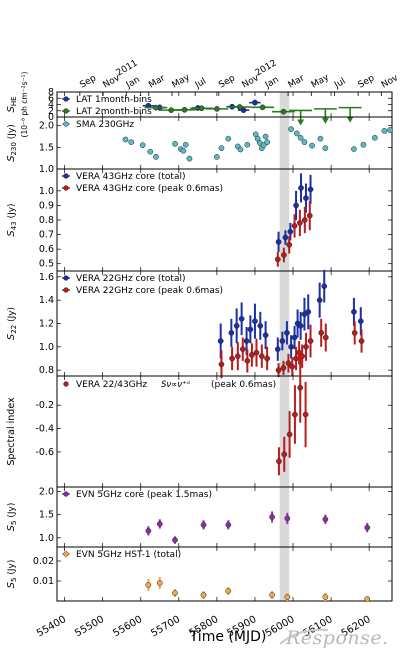 The height and width of the screenshot is (654, 400). I want to click on y-tick-label: 1.2, so click(46, 324).